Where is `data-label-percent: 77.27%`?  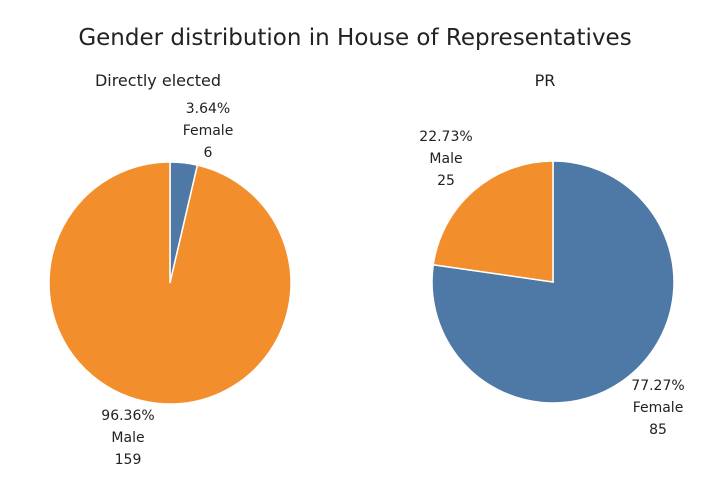
data-label-percent: 77.27% is located at coordinates (657, 386).